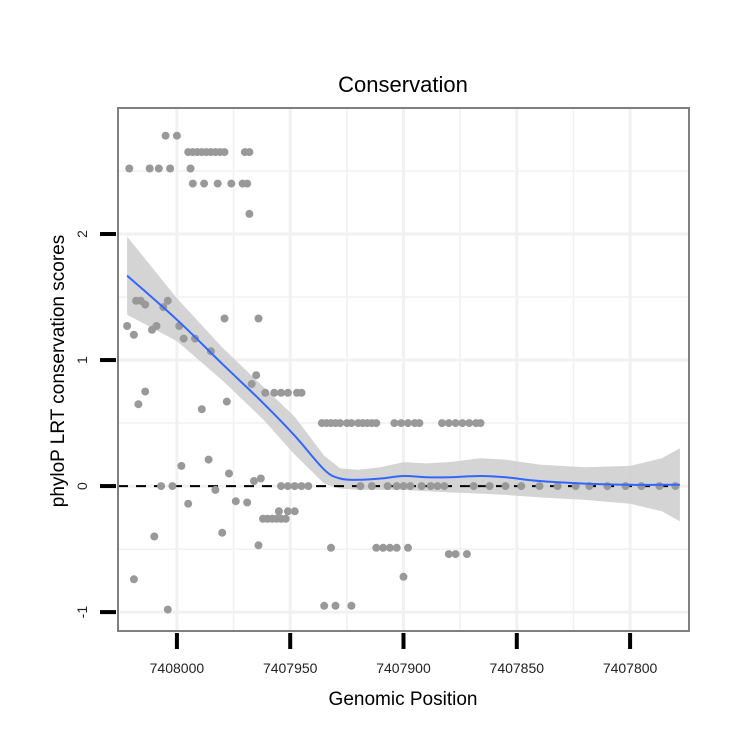  Describe the element at coordinates (82, 360) in the screenshot. I see `y-tick-label: 1` at that location.